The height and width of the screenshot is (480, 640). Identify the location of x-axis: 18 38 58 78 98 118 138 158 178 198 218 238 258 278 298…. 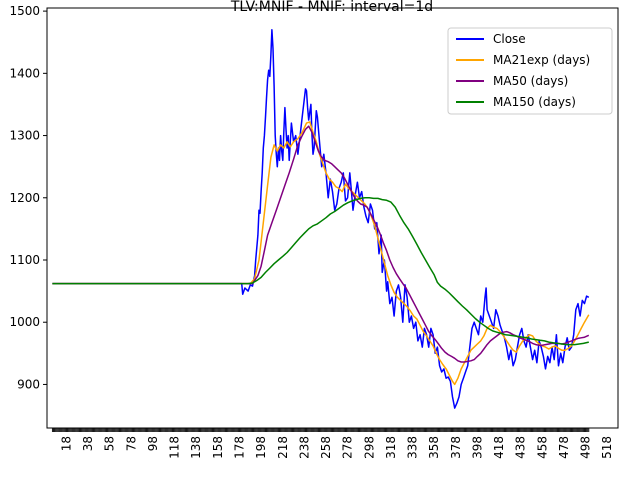
(332, 443).